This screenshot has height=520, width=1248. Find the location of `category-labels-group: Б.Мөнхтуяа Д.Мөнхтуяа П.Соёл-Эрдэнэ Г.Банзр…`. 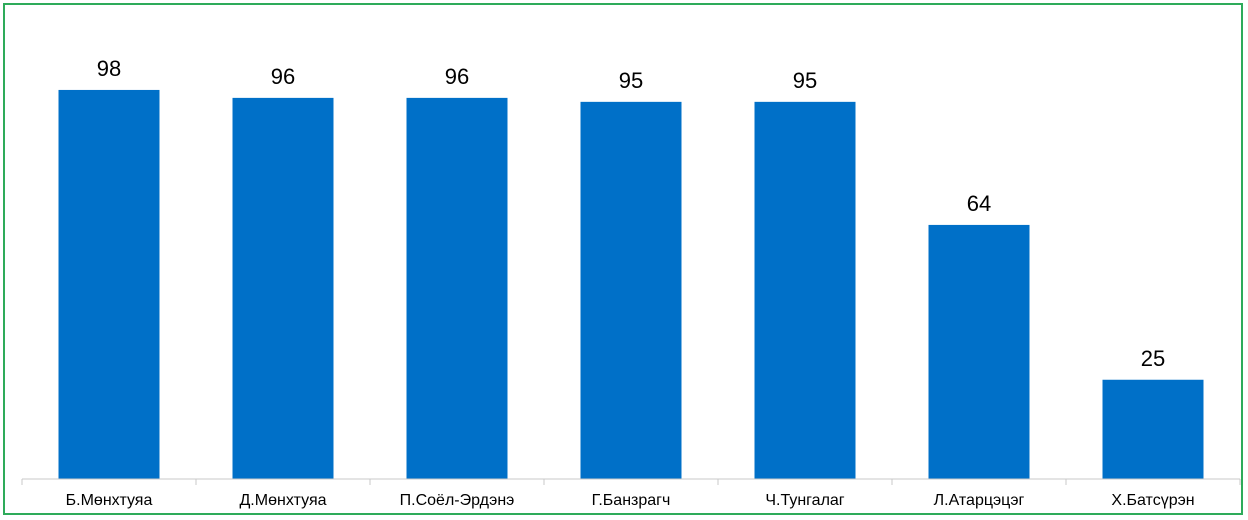

category-labels-group: Б.Мөнхтуяа Д.Мөнхтуяа П.Соёл-Эрдэнэ Г.Банзр… is located at coordinates (630, 500).